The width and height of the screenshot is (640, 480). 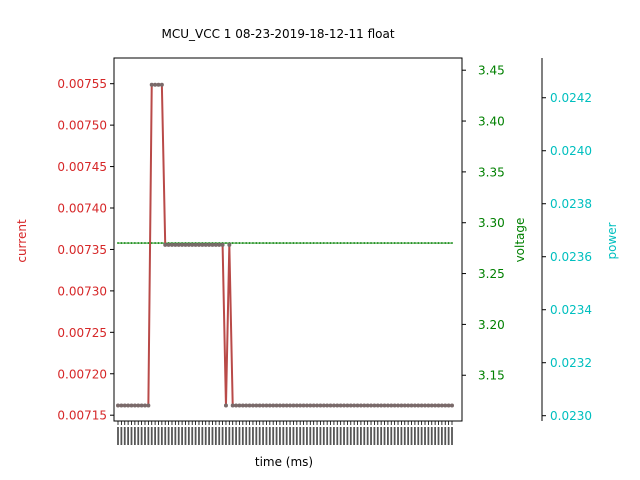 I want to click on power-tick-label: 0.0230, so click(x=571, y=416).